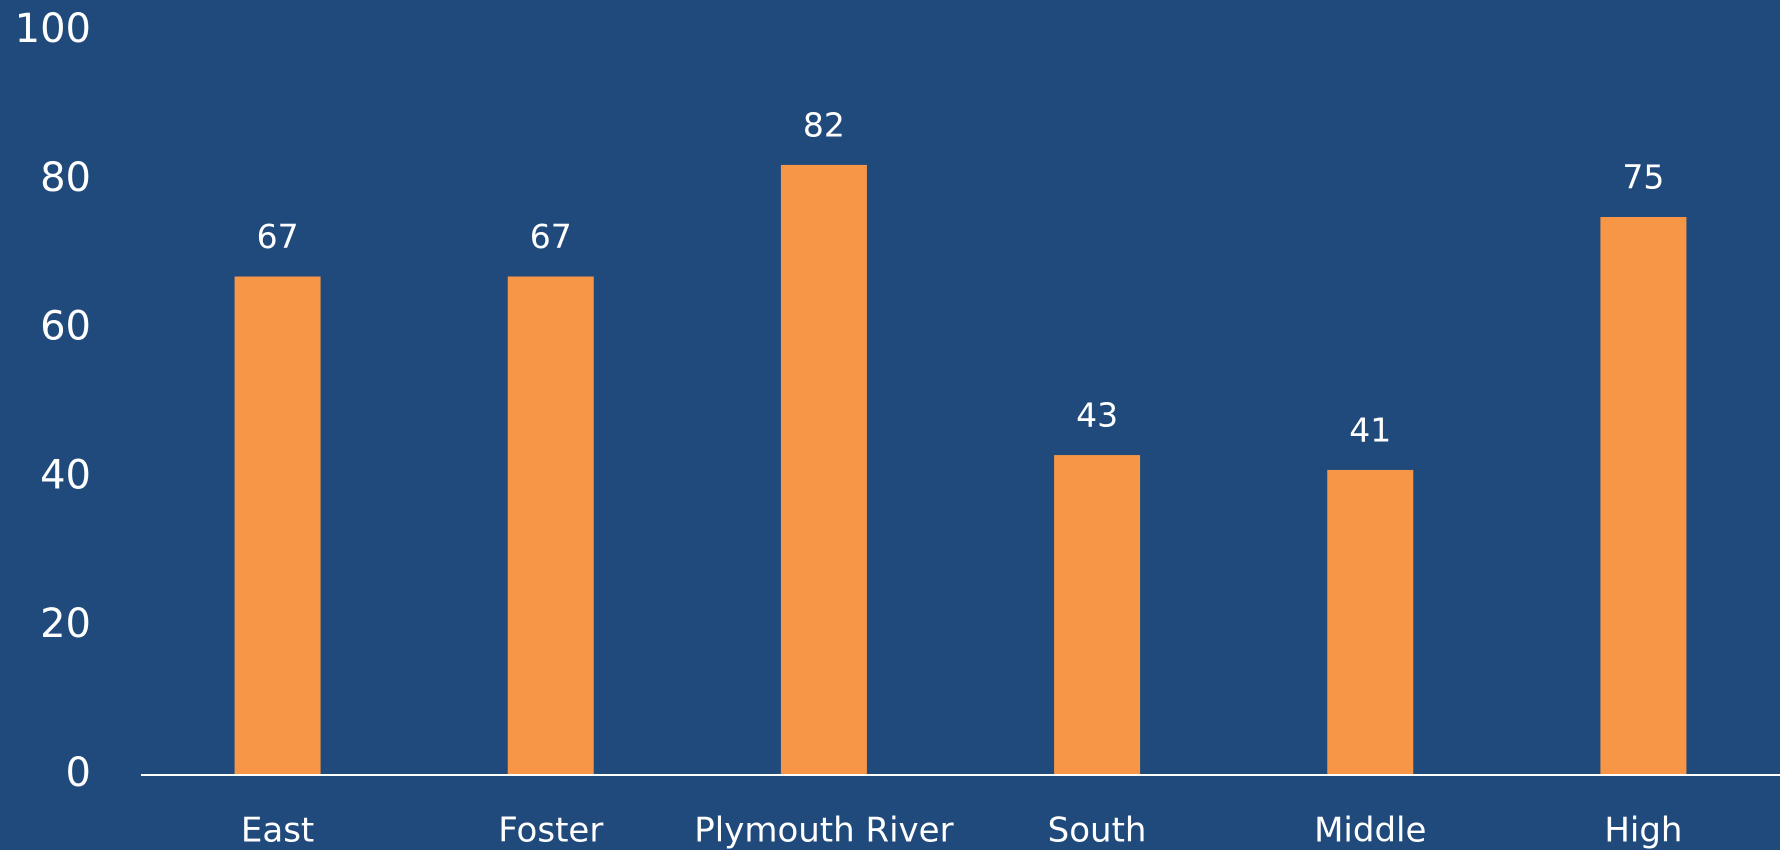 This screenshot has width=1780, height=850. I want to click on x-tick-label: High, so click(1643, 830).